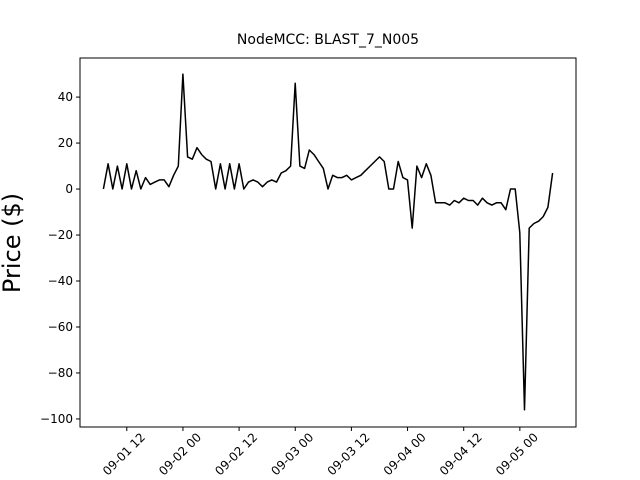  I want to click on x-tick-label: 09-05 00, so click(517, 454).